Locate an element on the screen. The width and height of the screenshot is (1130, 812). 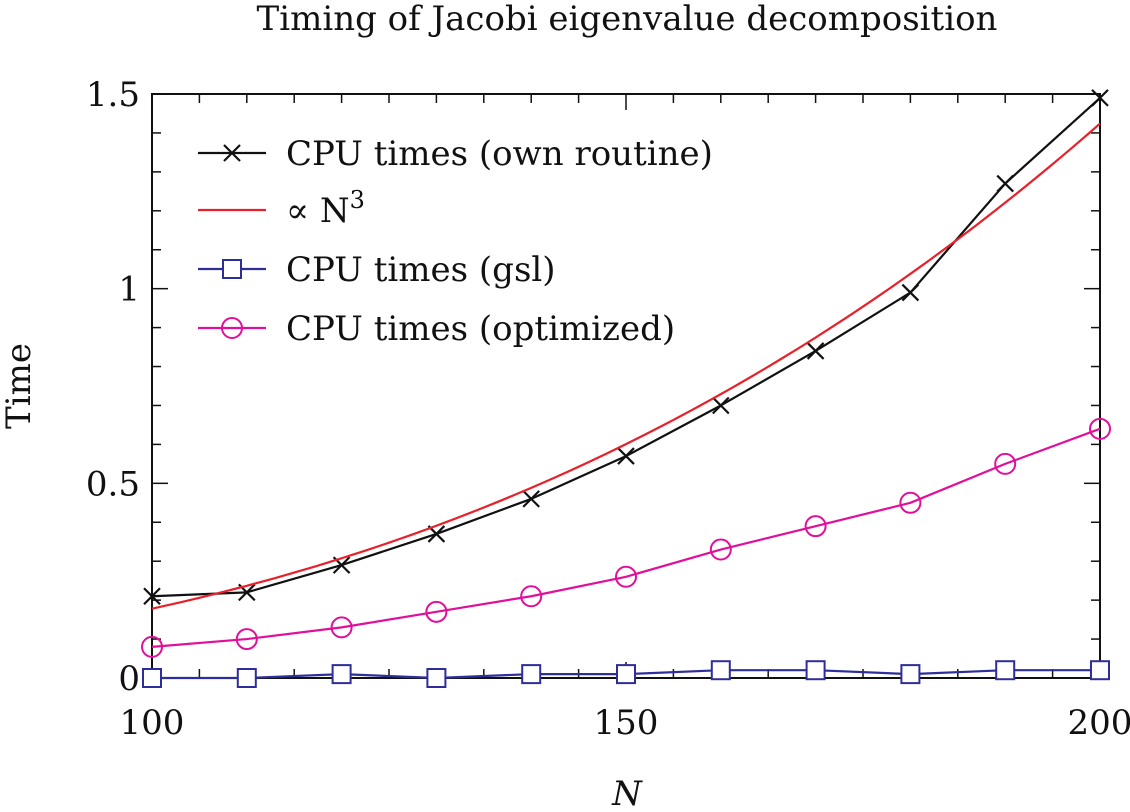
y-tick-label: 0.5 is located at coordinates (113, 484).